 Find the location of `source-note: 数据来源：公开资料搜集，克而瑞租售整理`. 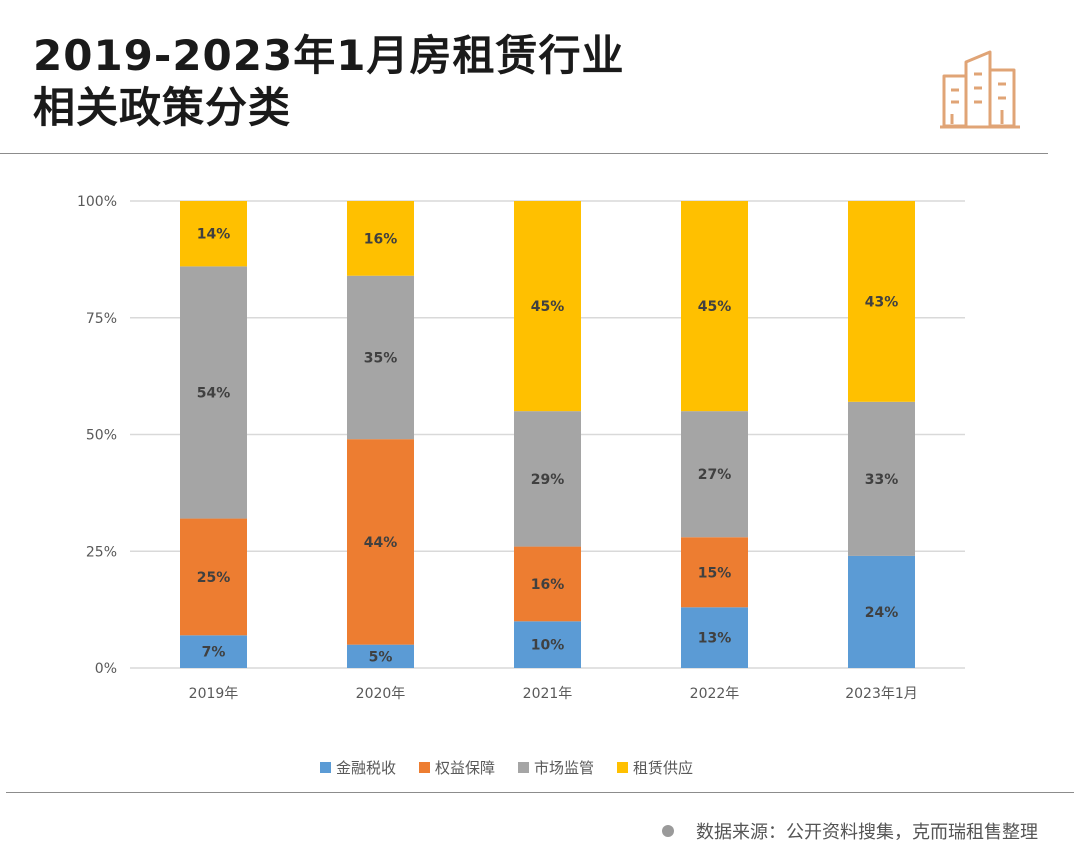

source-note: 数据来源：公开资料搜集，克而瑞租售整理 is located at coordinates (850, 831).